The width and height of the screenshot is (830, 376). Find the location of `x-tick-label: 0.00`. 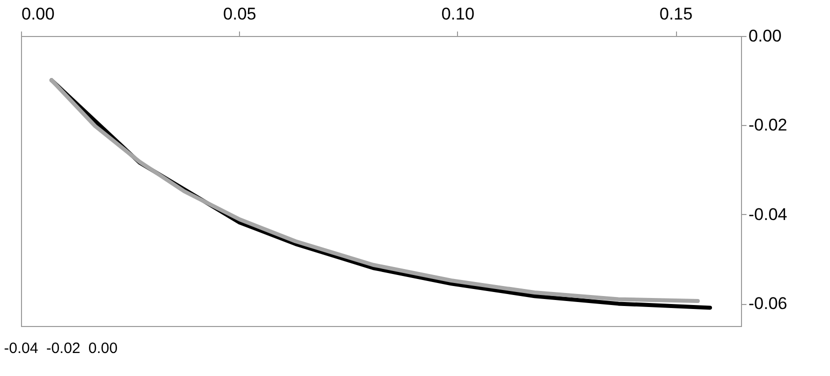

x-tick-label: 0.00 is located at coordinates (38, 14).